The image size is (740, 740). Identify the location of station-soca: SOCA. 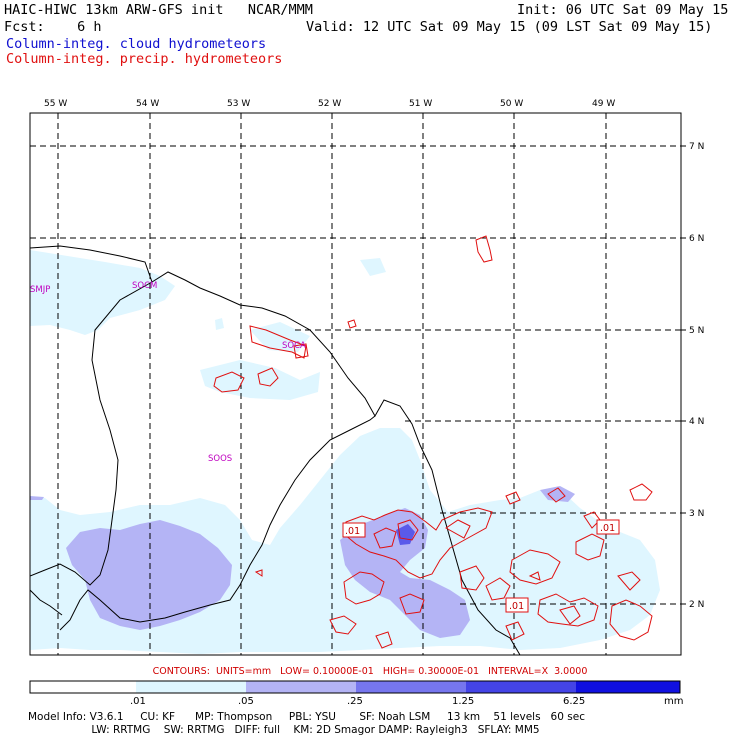
(294, 346).